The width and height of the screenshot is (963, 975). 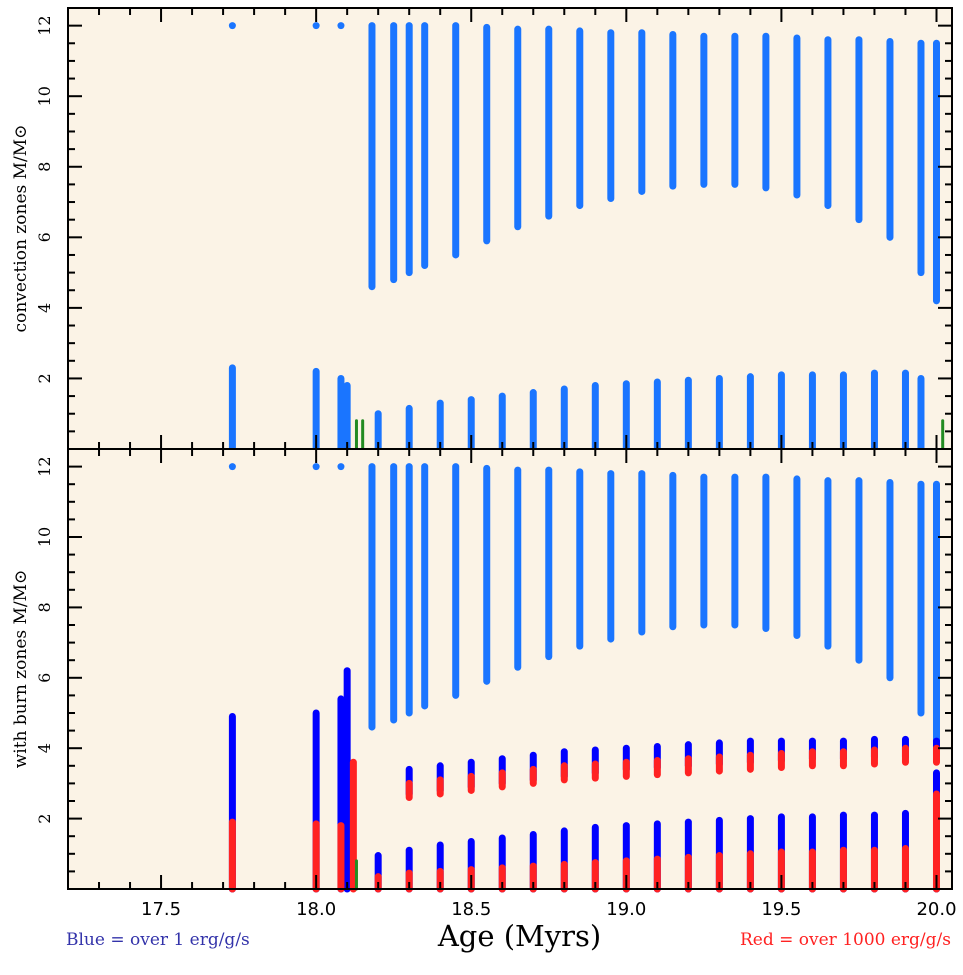 I want to click on x-tick-label: 19.0, so click(x=626, y=909).